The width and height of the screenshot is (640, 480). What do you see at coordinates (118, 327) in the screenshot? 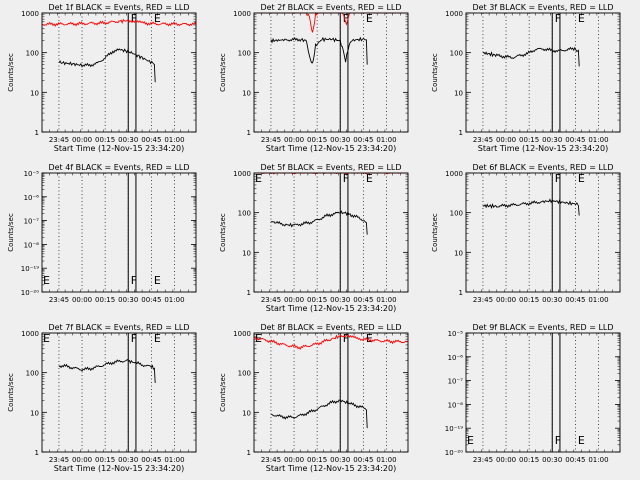
I see `panel-title: Det 7f BLACK = Events, RED = LLD` at bounding box center [118, 327].